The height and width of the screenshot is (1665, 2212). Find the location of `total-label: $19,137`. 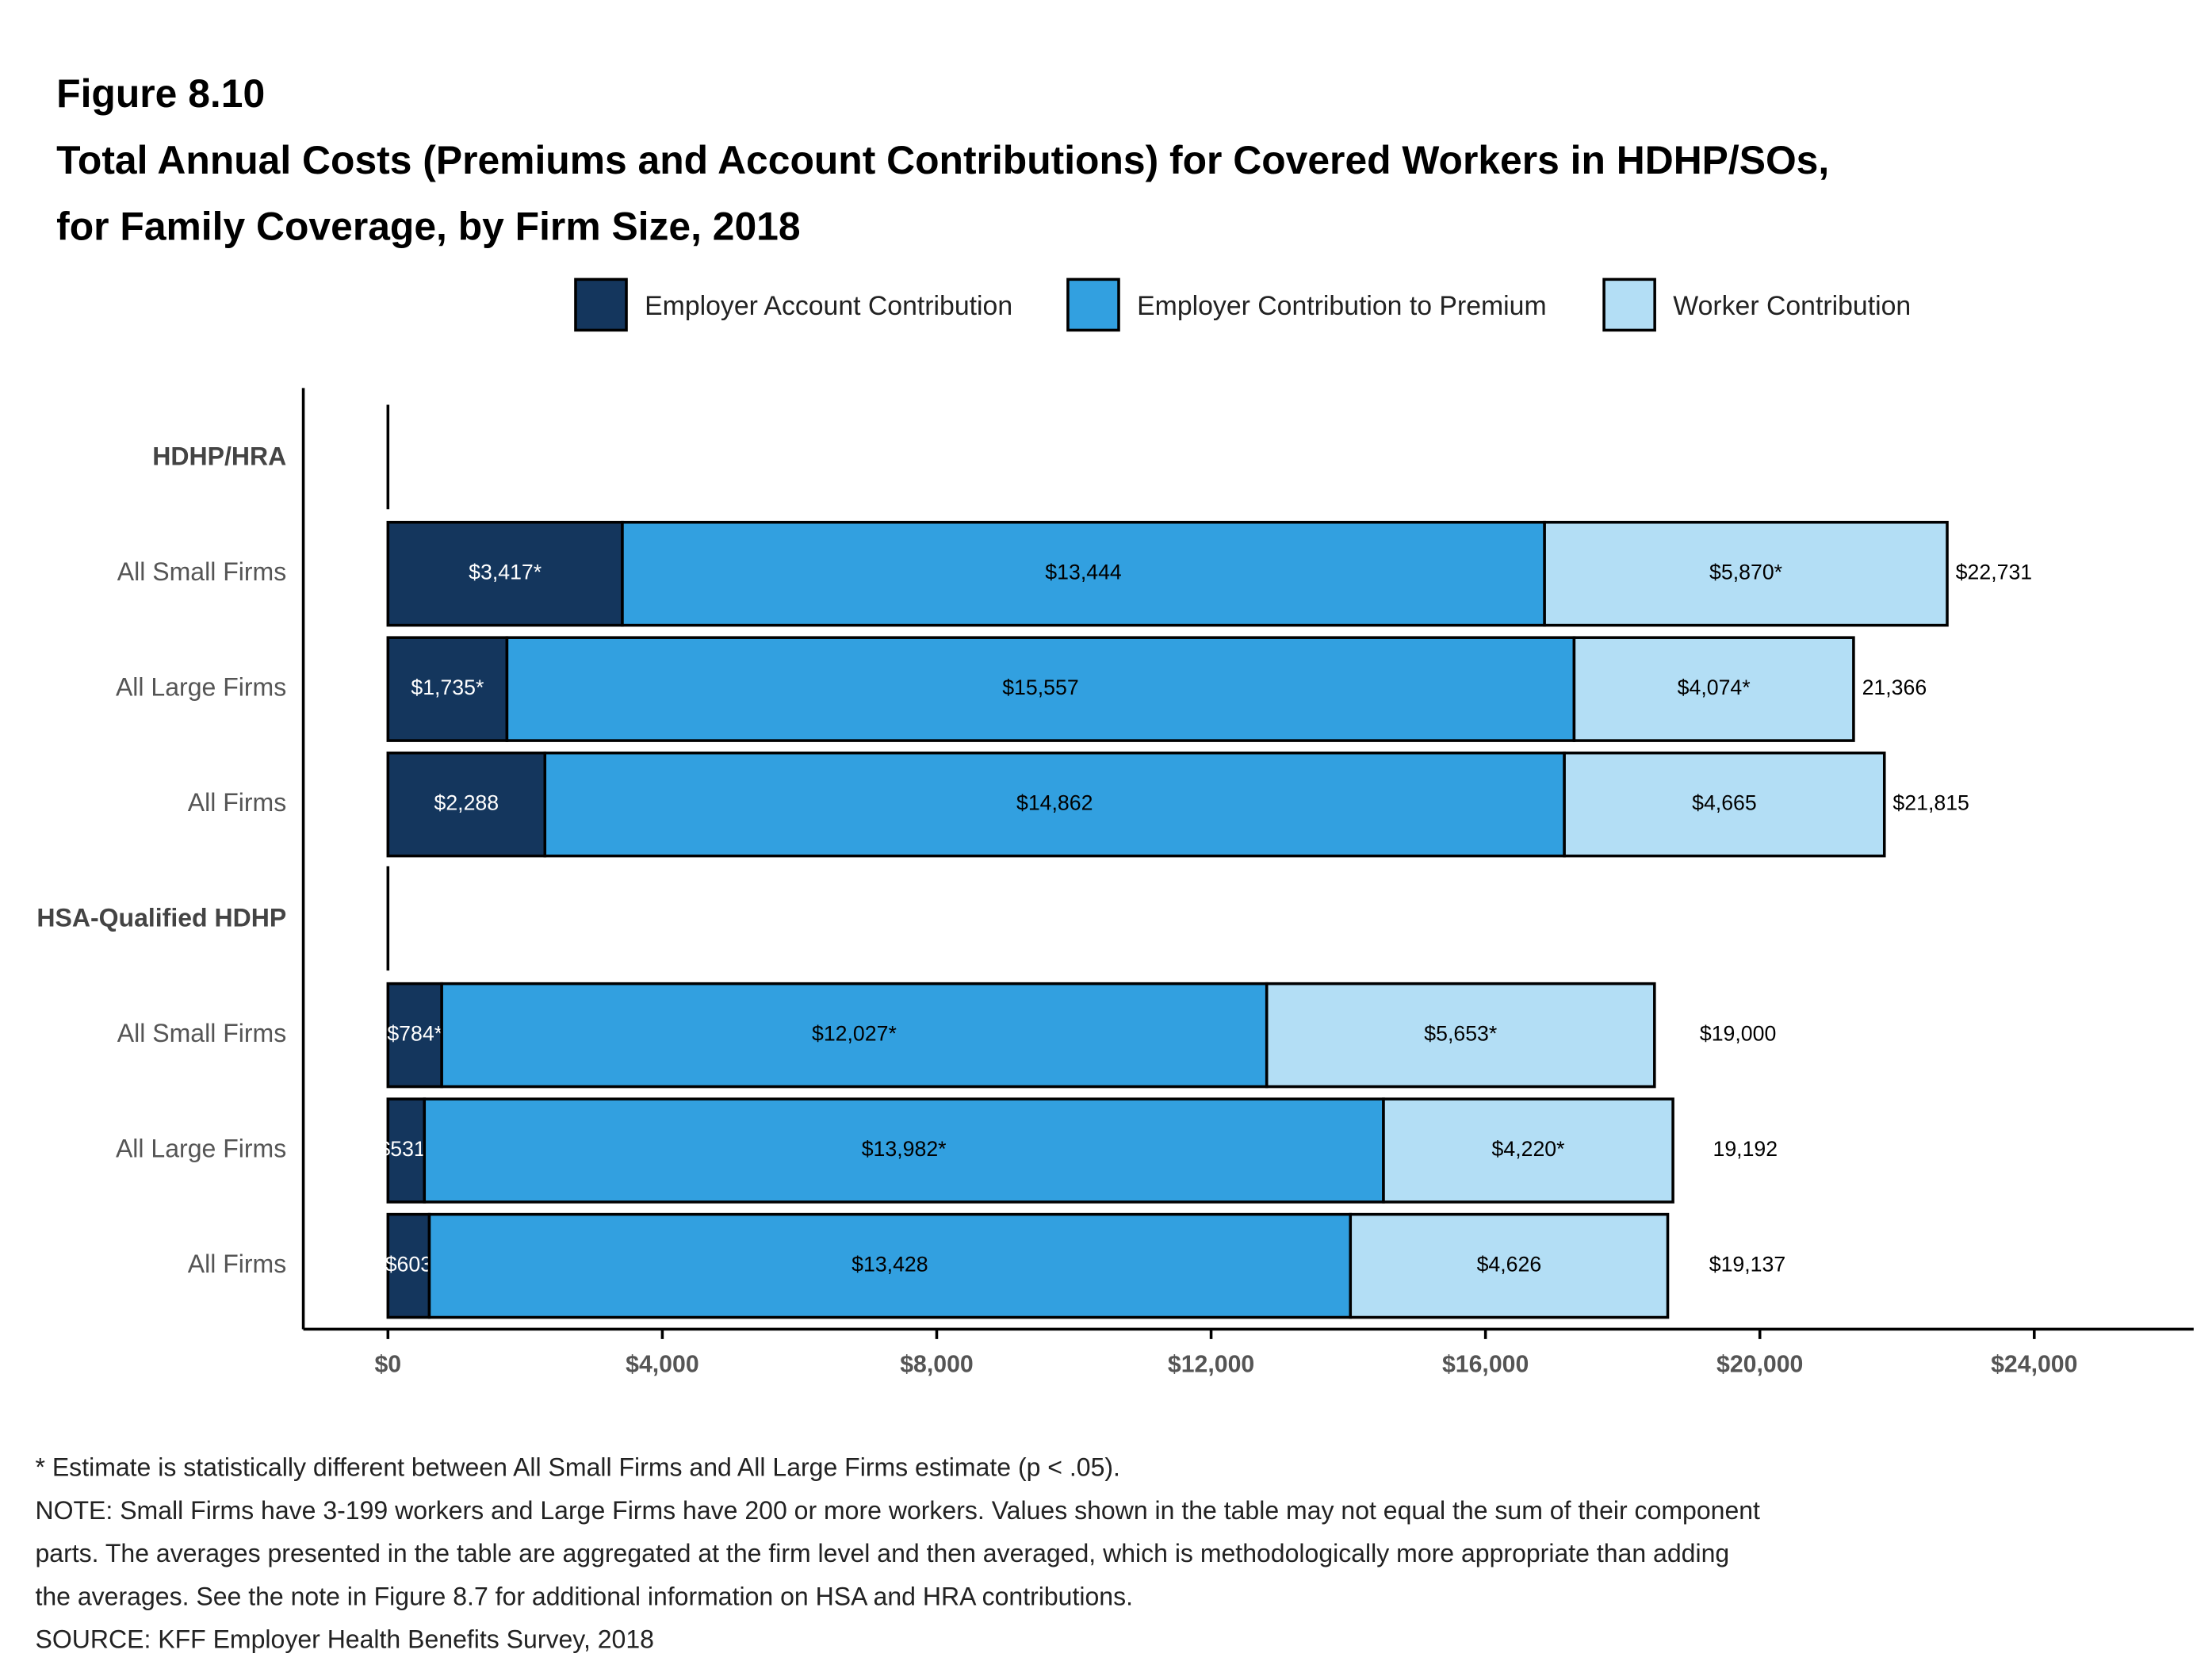

total-label: $19,137 is located at coordinates (1747, 1264).